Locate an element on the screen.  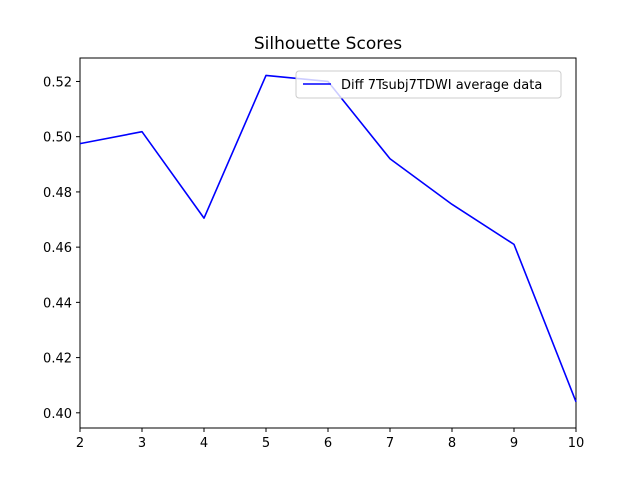
y-tick-label: 0.48 is located at coordinates (57, 193).